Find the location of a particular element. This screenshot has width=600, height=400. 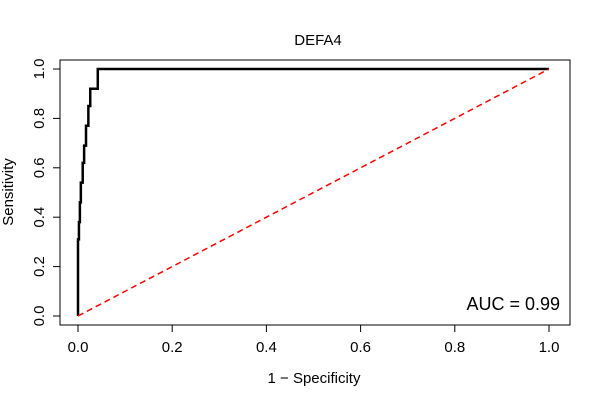

y-tick-label: 0.6 is located at coordinates (39, 167).